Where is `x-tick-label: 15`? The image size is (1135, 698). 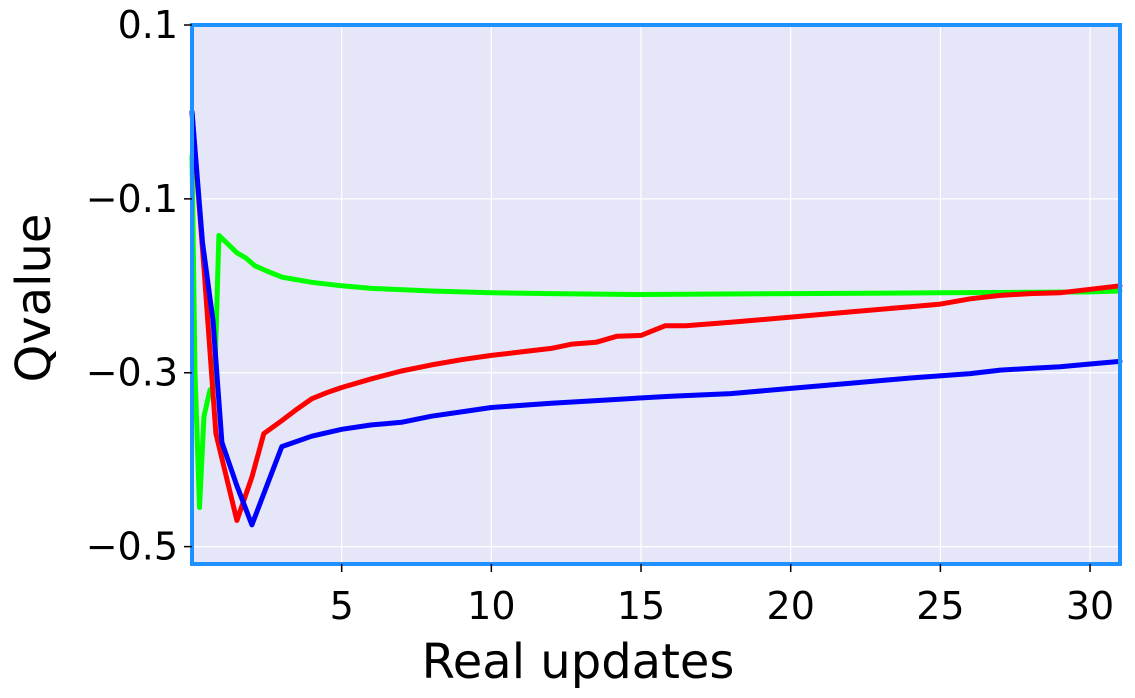
x-tick-label: 15 is located at coordinates (641, 606).